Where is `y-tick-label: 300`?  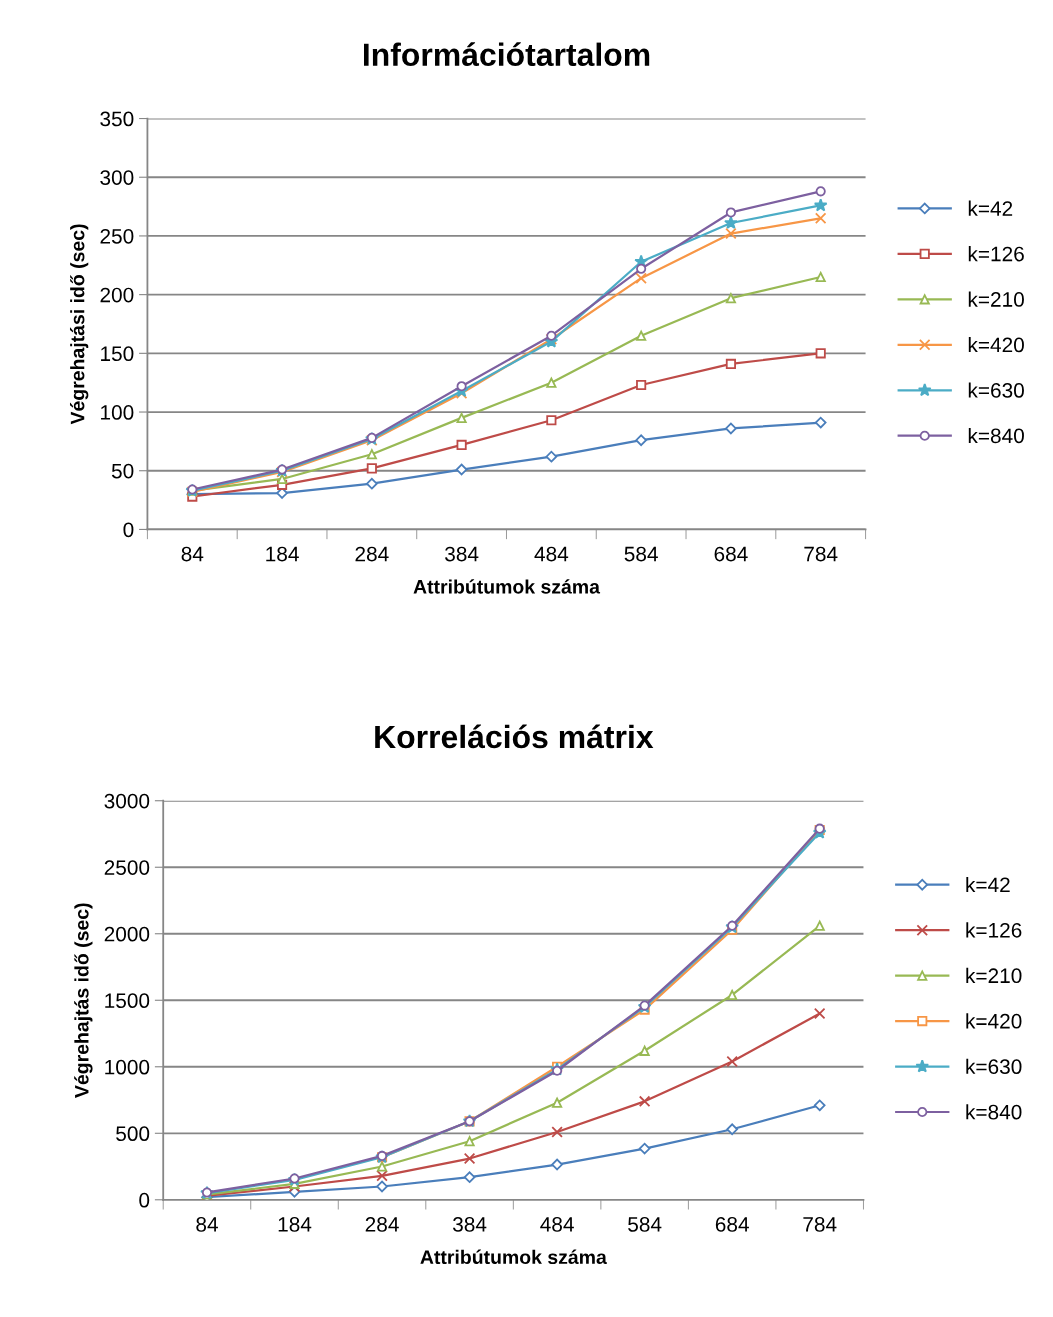 y-tick-label: 300 is located at coordinates (117, 177).